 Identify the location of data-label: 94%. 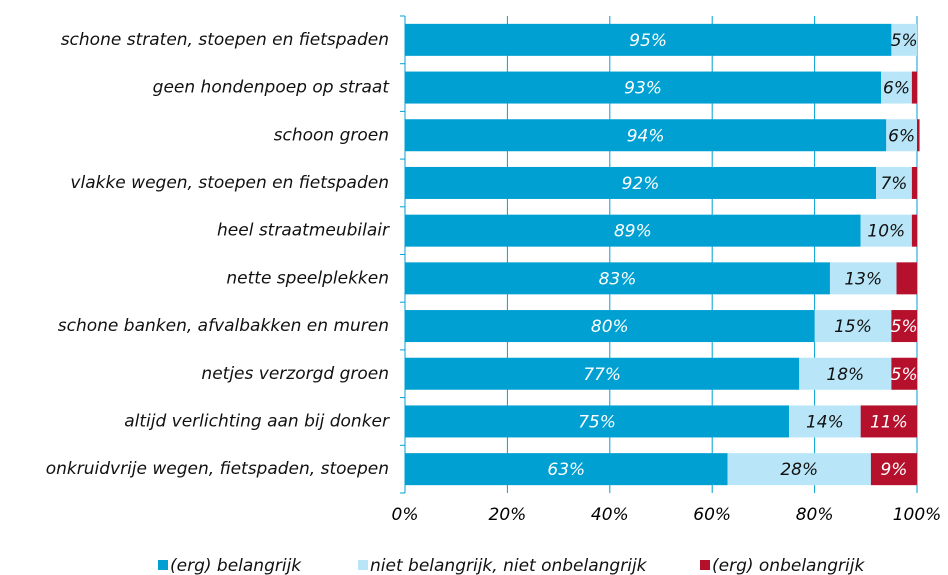
(646, 136).